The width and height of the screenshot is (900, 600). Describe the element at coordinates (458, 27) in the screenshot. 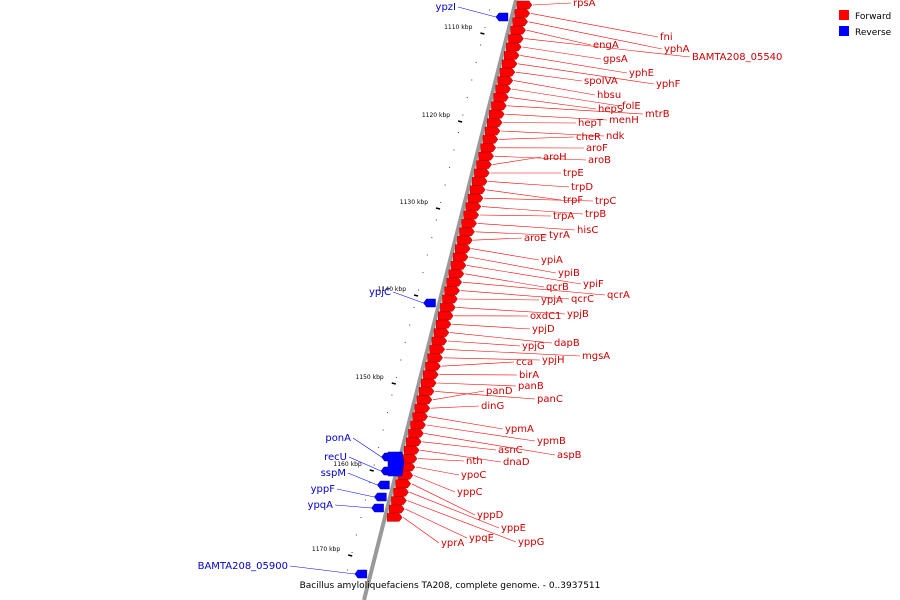

I see `scale-tick-label: 1110 kbp` at that location.